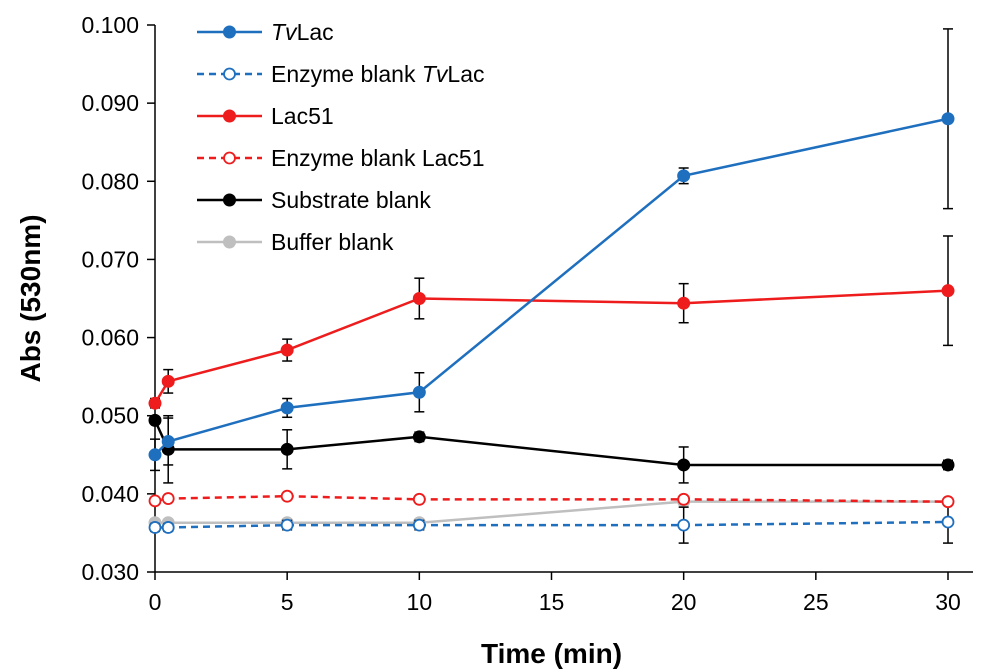  I want to click on x-tick-label: 30, so click(948, 602).